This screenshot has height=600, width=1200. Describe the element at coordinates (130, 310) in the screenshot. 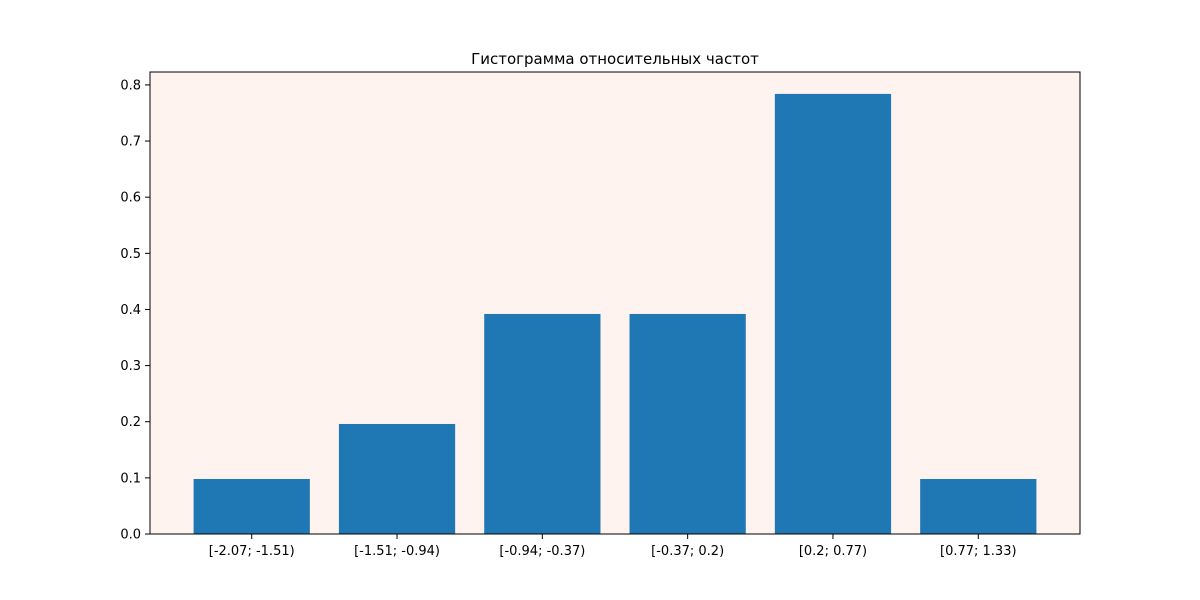

I see `y-tick-label: 0.4` at that location.